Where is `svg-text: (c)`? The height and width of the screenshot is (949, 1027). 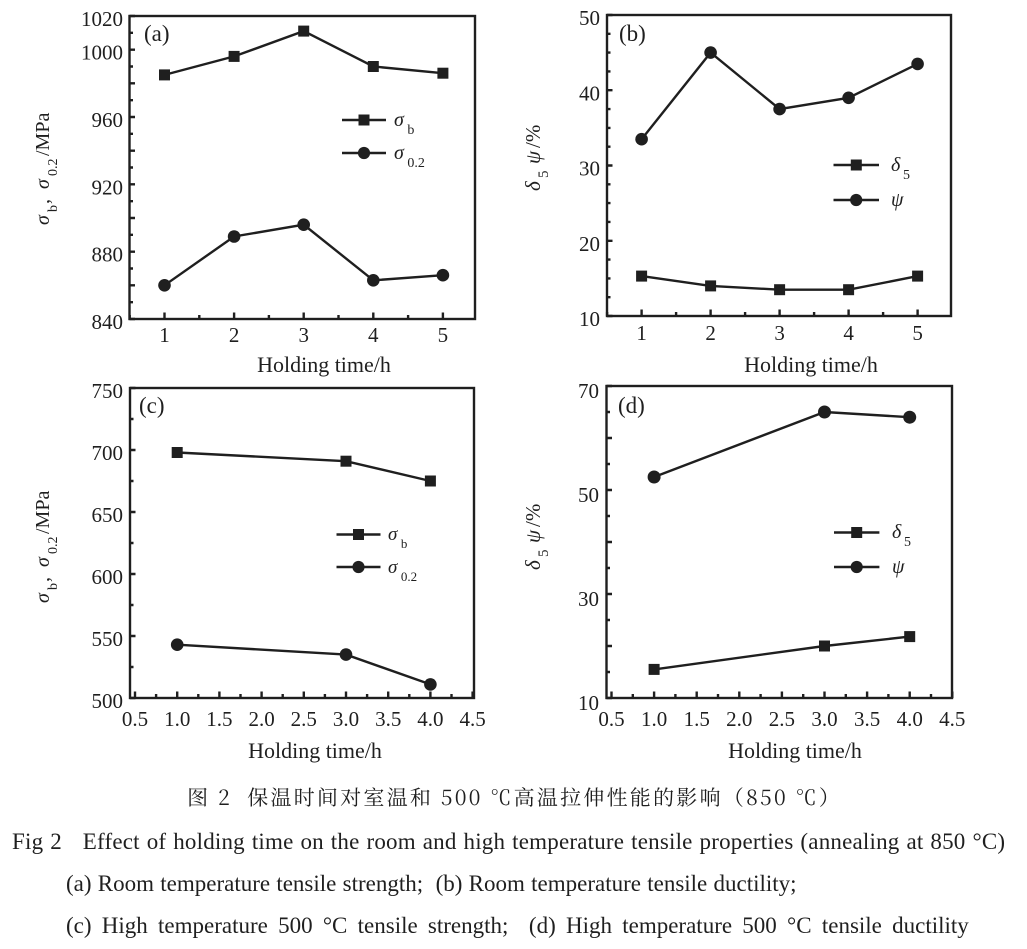
svg-text: (c) is located at coordinates (152, 405).